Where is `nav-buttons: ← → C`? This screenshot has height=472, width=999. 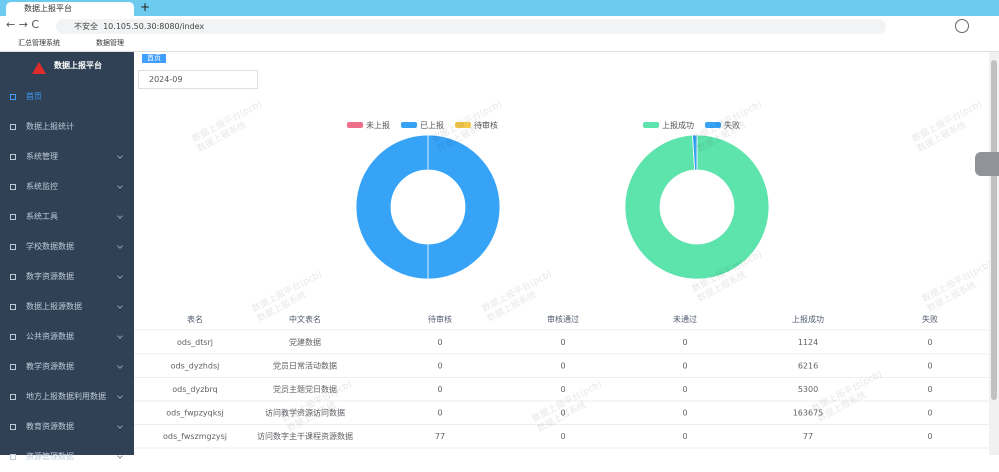 nav-buttons: ← → C is located at coordinates (23, 24).